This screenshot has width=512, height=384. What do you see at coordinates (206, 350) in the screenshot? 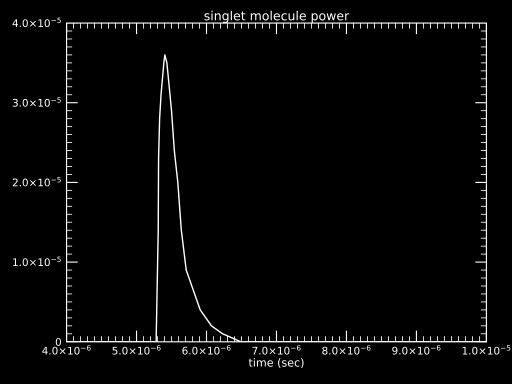
I see `x-tick-label: 6.0×10$^{−6}$` at bounding box center [206, 350].